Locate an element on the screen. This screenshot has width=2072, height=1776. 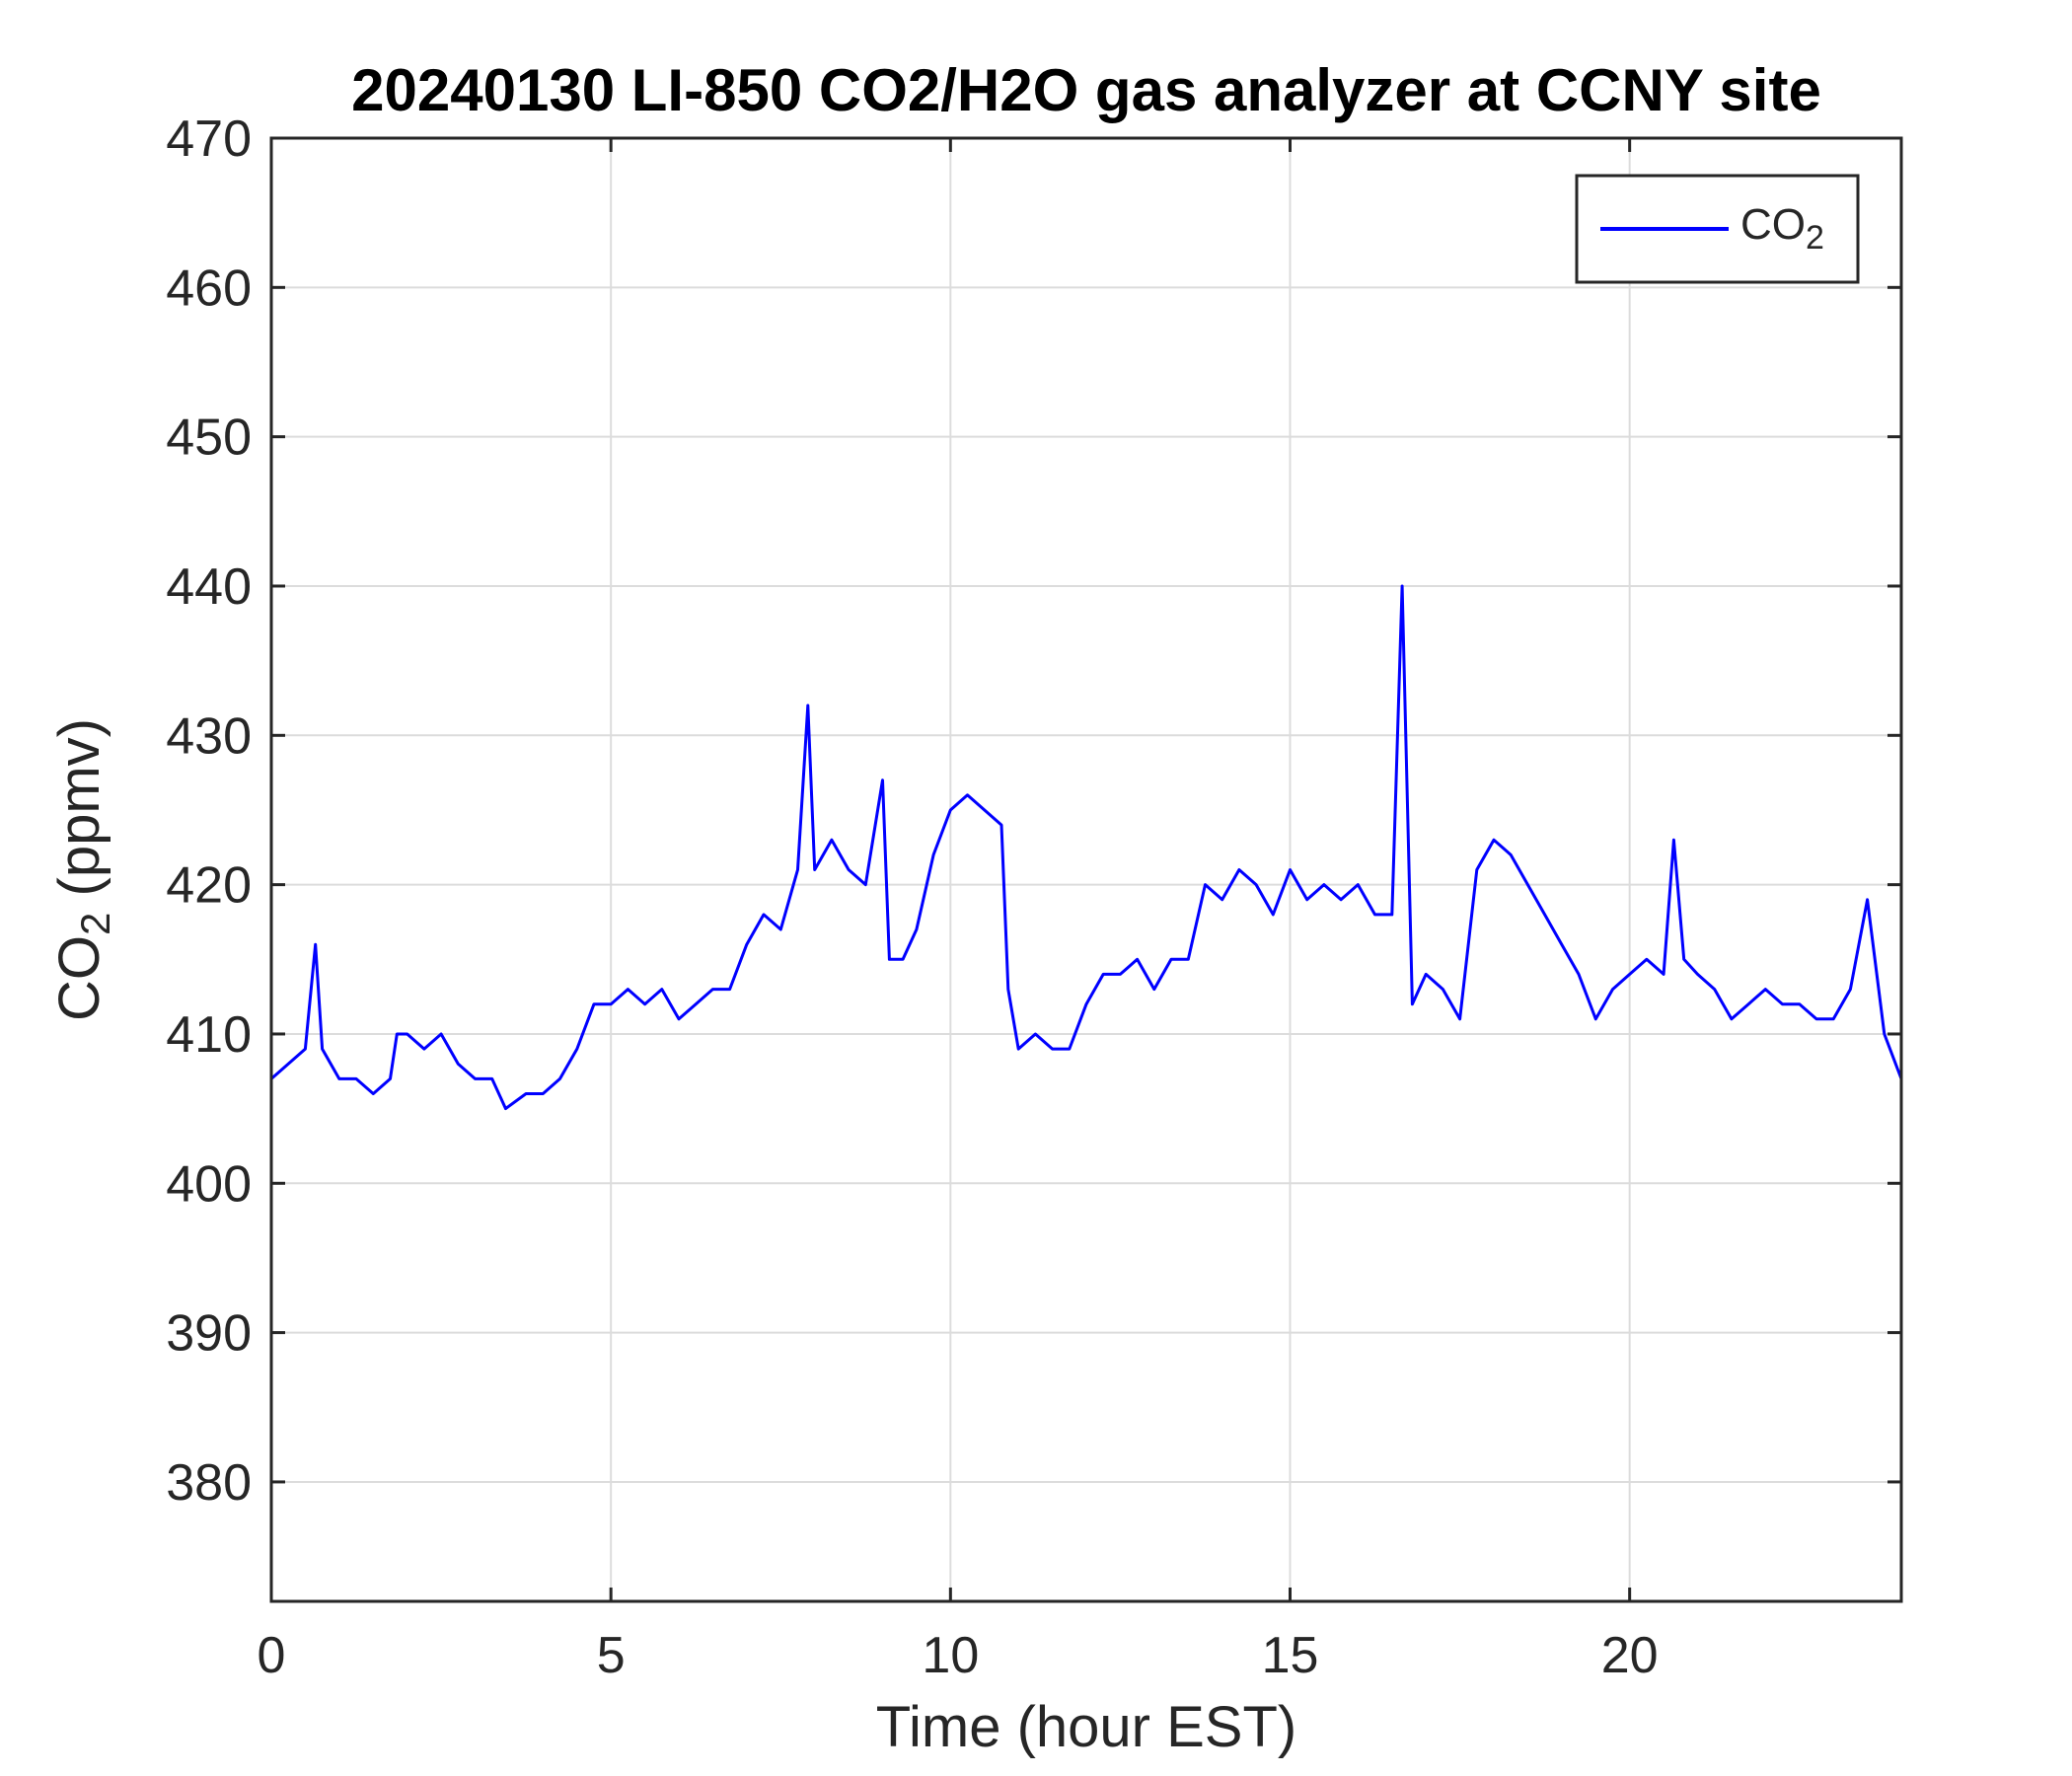
y-tick-label: 390 is located at coordinates (209, 1334).